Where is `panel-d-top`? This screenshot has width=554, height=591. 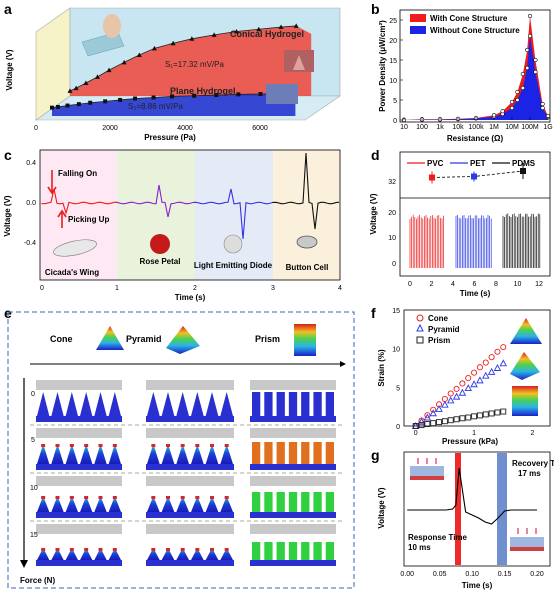
panel-d-top is located at coordinates (477, 173).